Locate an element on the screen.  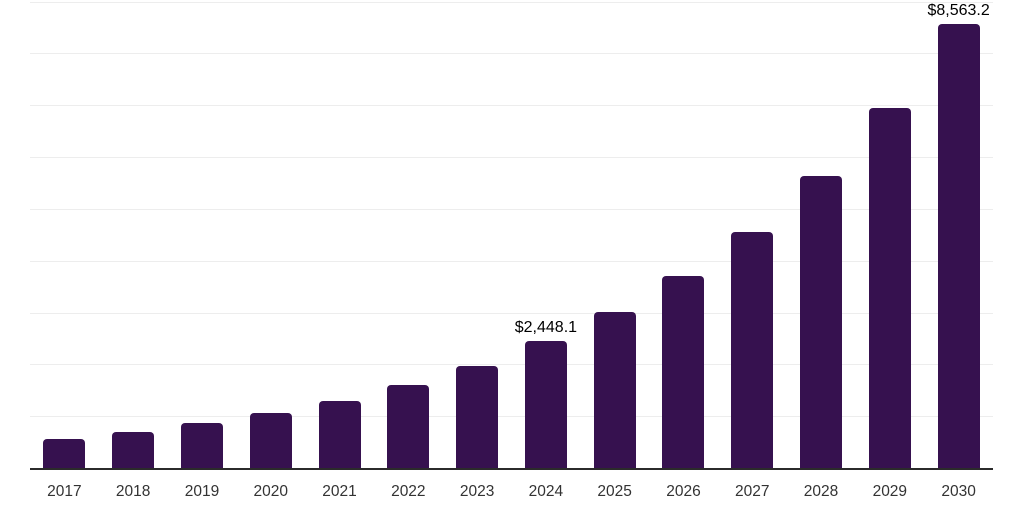
x-tick-label-2028: 2028 is located at coordinates (821, 491).